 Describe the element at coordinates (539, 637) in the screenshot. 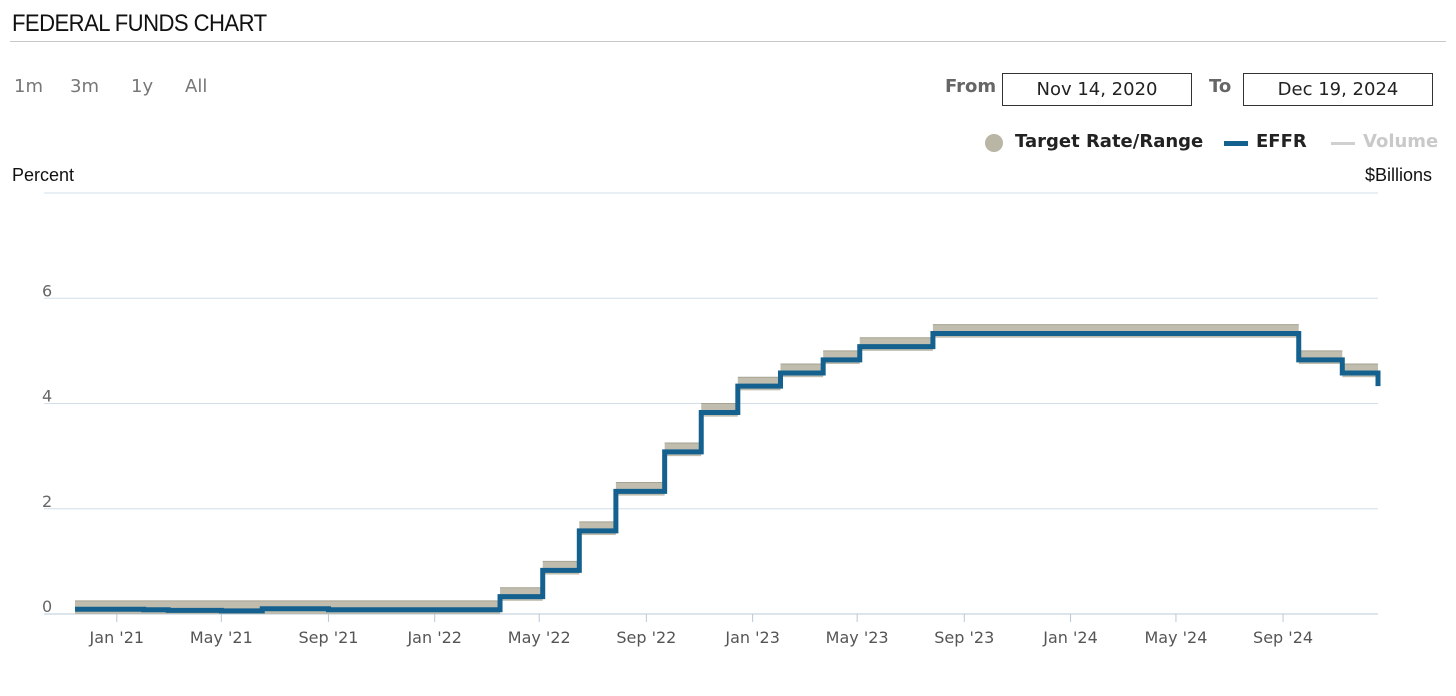

I see `x-tick-label: May '22` at that location.